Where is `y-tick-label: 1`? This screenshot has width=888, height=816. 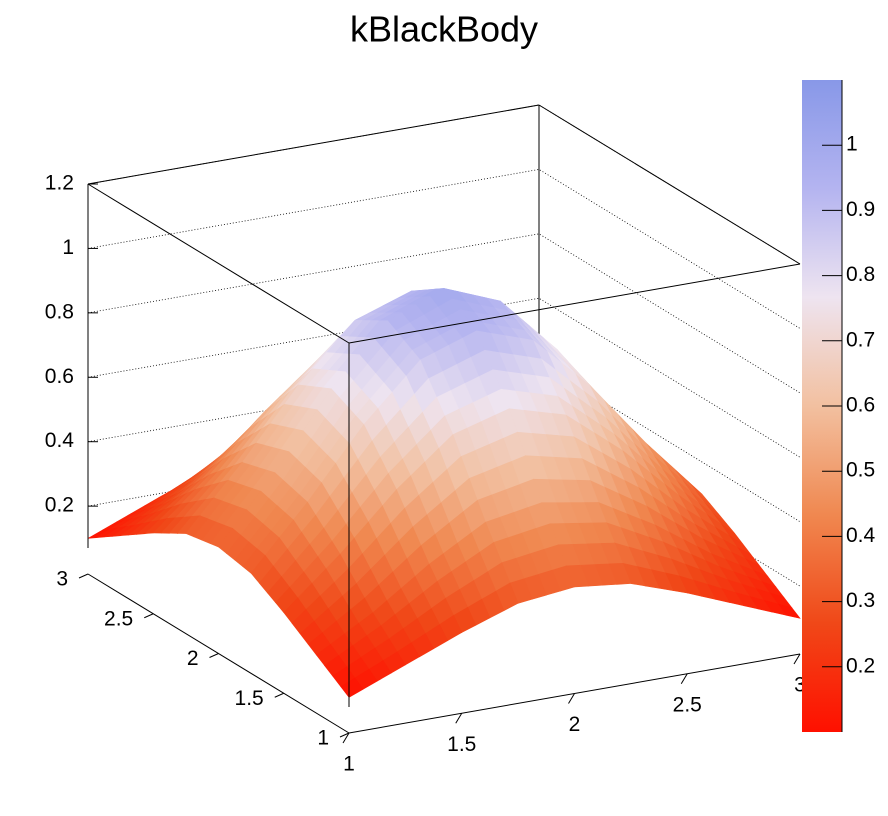 y-tick-label: 1 is located at coordinates (323, 738).